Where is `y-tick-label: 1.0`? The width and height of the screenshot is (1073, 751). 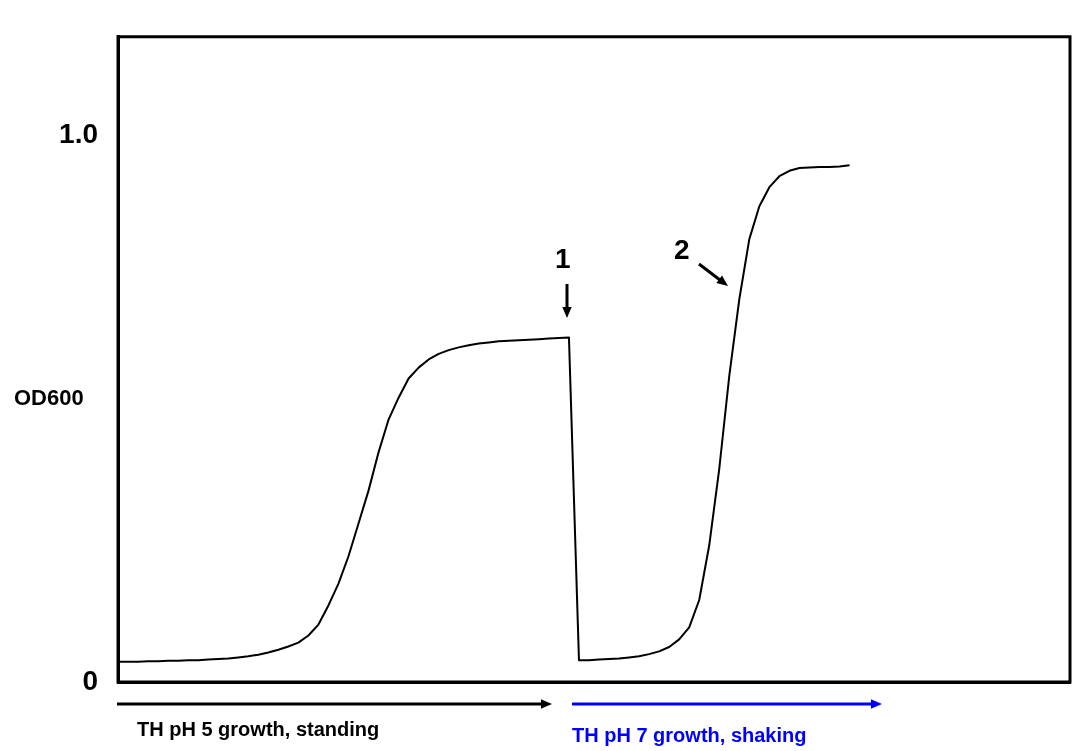 y-tick-label: 1.0 is located at coordinates (78, 133).